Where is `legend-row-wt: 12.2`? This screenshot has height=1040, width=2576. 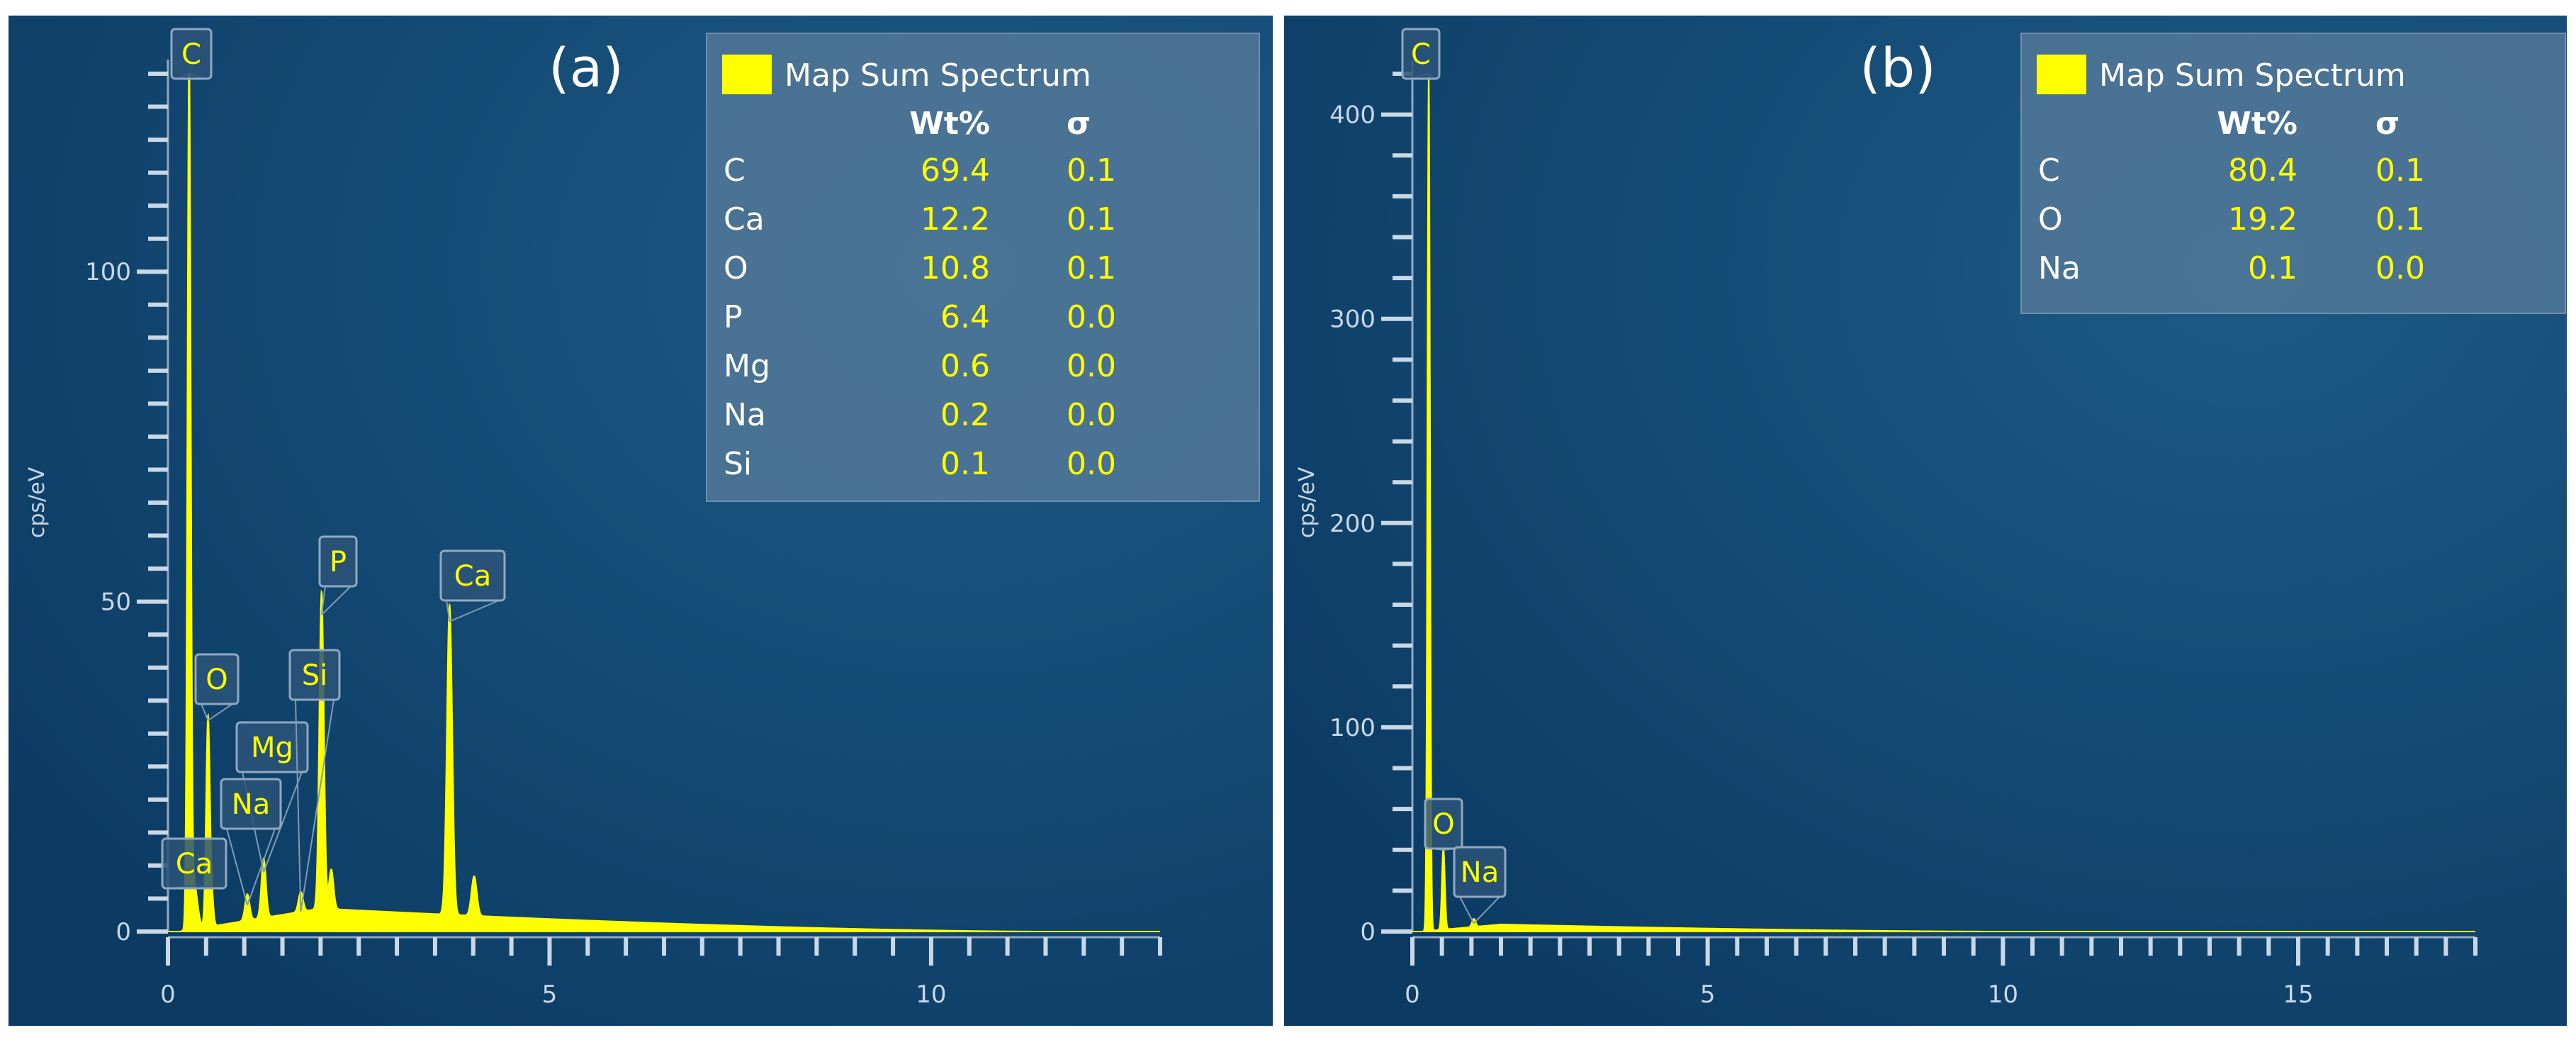 legend-row-wt: 12.2 is located at coordinates (955, 219).